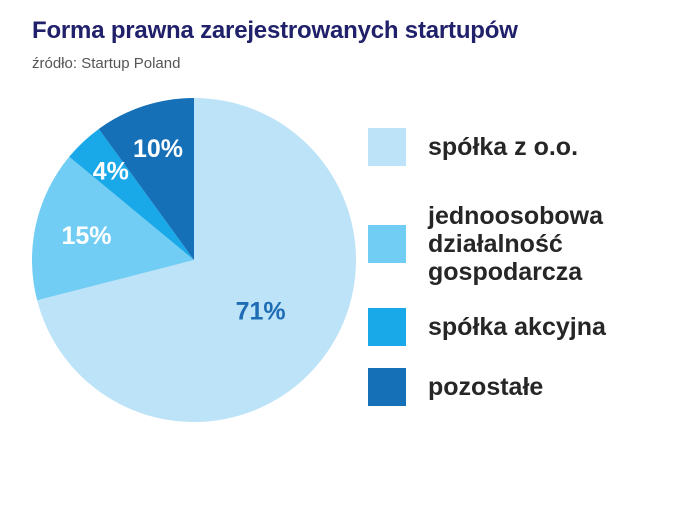 This screenshot has width=682, height=506. What do you see at coordinates (106, 63) in the screenshot?
I see `chart-source: źródło: Startup Poland` at bounding box center [106, 63].